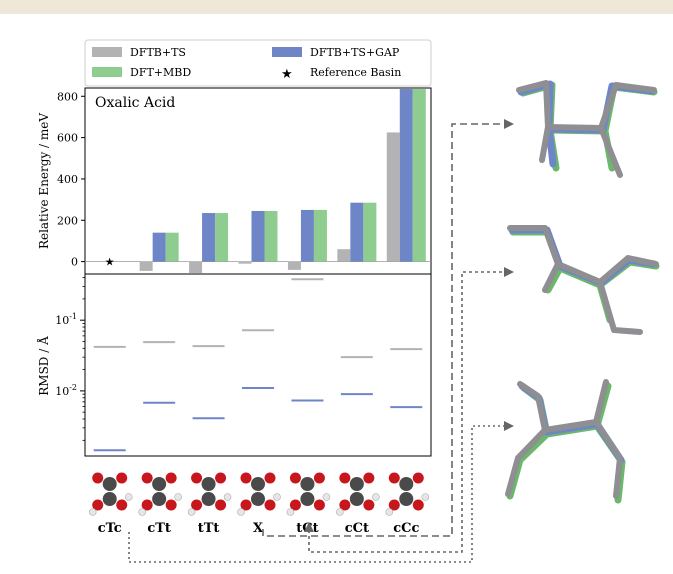  I want to click on legend-label-dftb-ts: DFTB+TS, so click(158, 52).